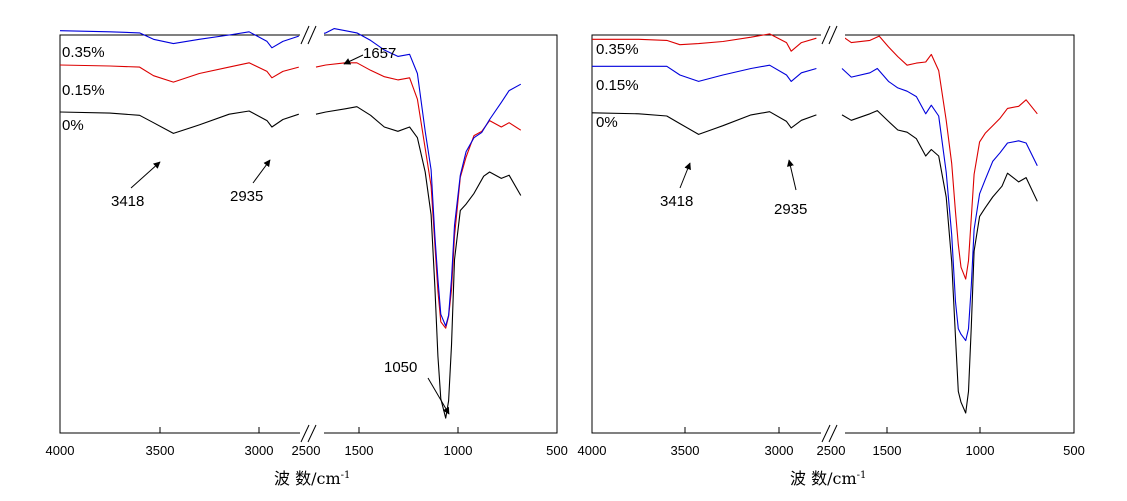 This screenshot has width=1127, height=501. What do you see at coordinates (359, 450) in the screenshot?
I see `left-tick-label-1500: 1500` at bounding box center [359, 450].